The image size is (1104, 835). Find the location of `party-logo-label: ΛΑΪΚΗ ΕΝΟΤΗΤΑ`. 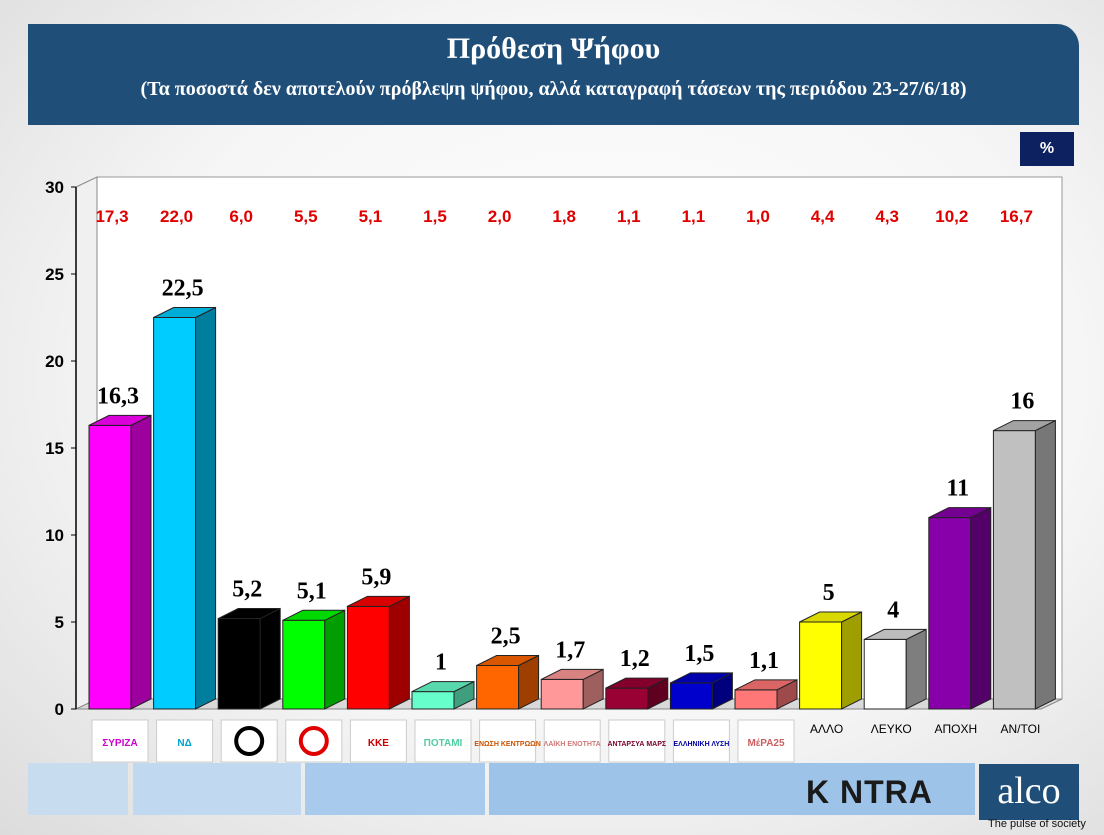

party-logo-label: ΛΑΪΚΗ ΕΝΟΤΗΤΑ is located at coordinates (572, 744).